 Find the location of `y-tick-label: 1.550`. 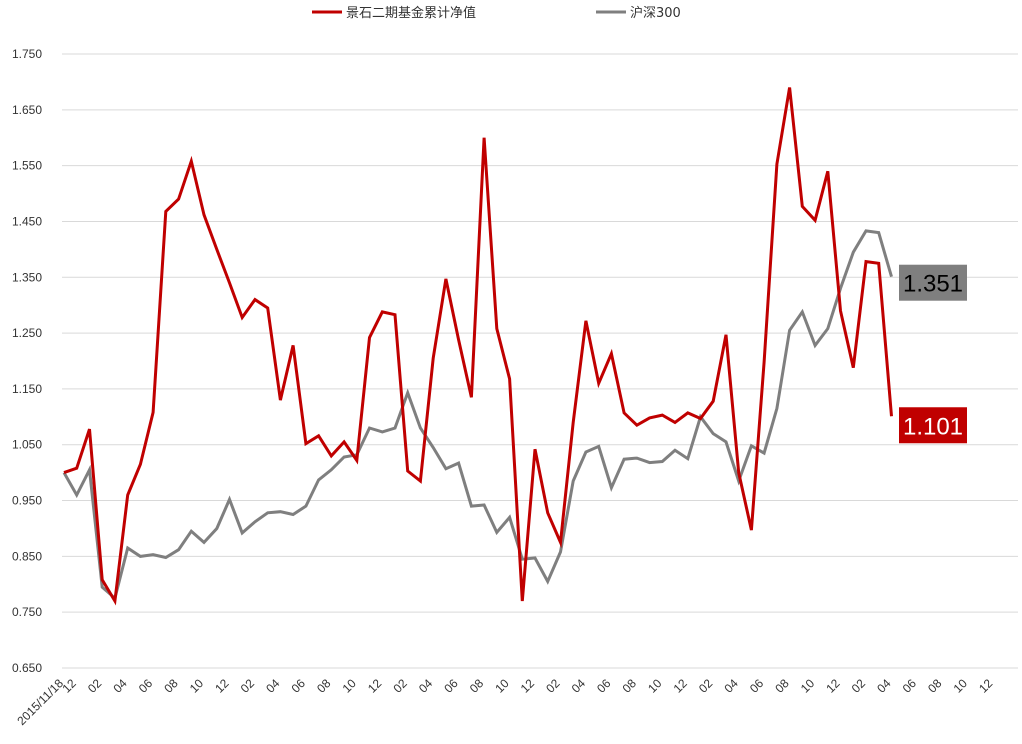

y-tick-label: 1.550 is located at coordinates (27, 166).